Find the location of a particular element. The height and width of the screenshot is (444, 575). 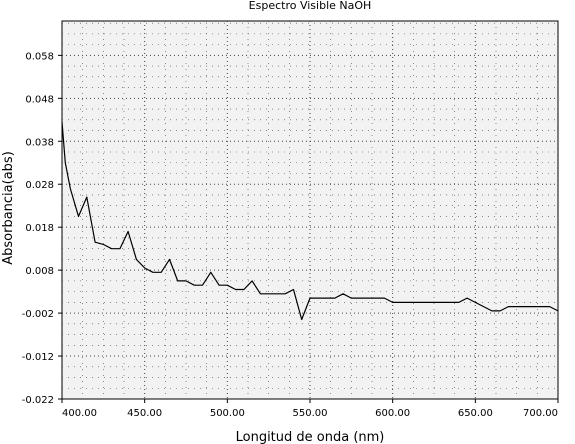

x-tick-label: 450.00 is located at coordinates (144, 413).